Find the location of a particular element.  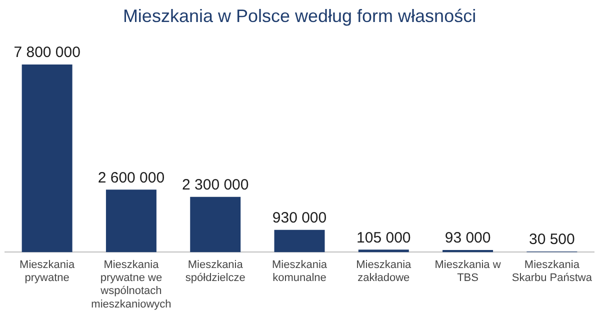

data-label: 93 000 is located at coordinates (467, 238).